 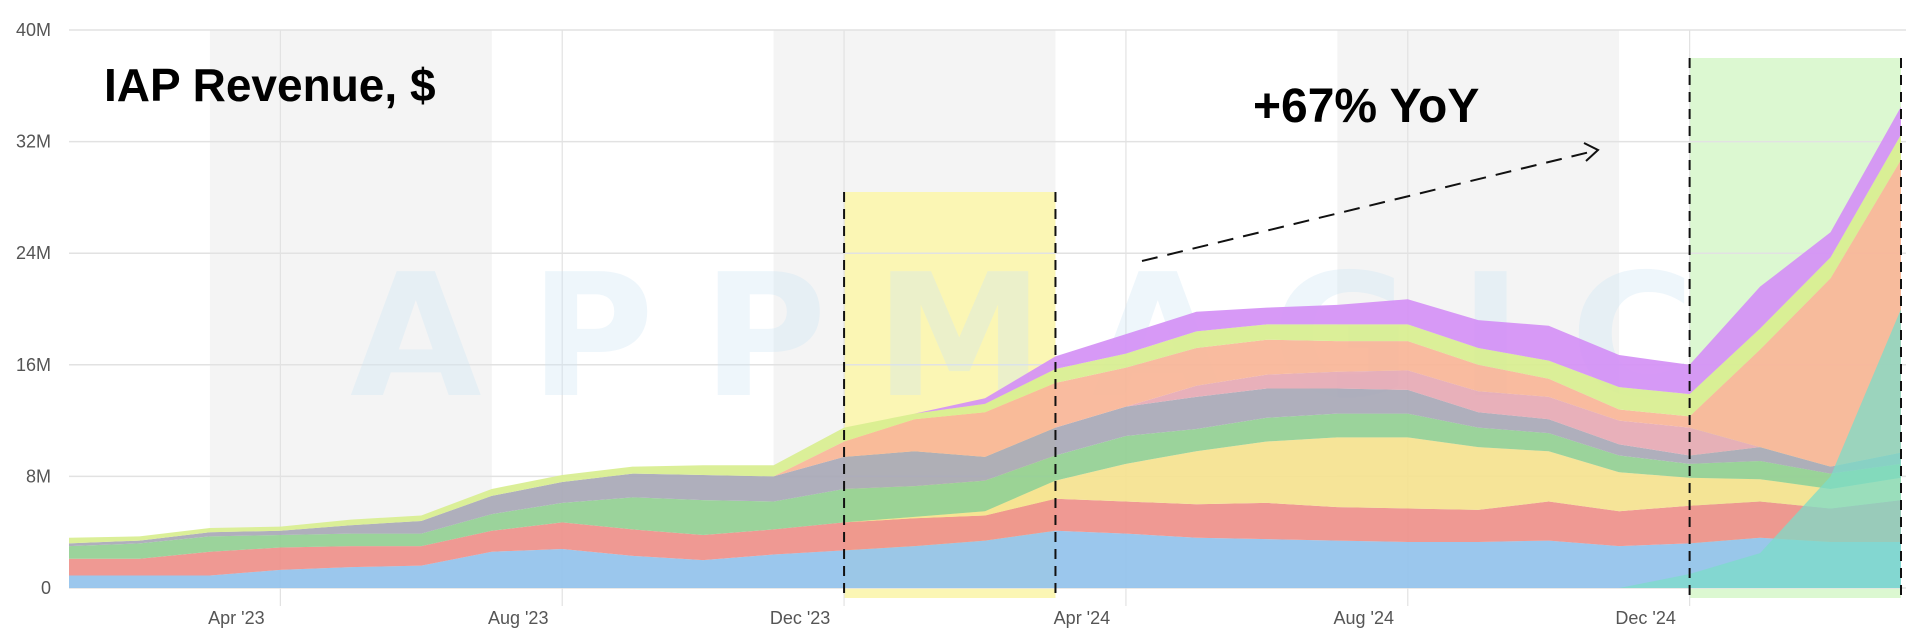 I want to click on background-band, so click(x=350, y=309).